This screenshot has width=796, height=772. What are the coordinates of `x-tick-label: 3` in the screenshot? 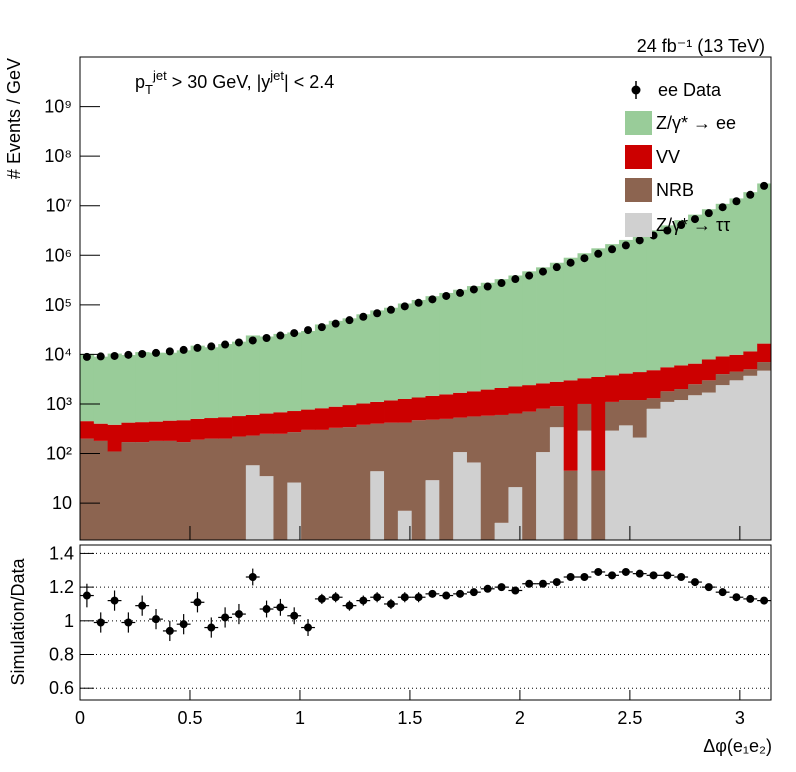 It's located at (740, 718).